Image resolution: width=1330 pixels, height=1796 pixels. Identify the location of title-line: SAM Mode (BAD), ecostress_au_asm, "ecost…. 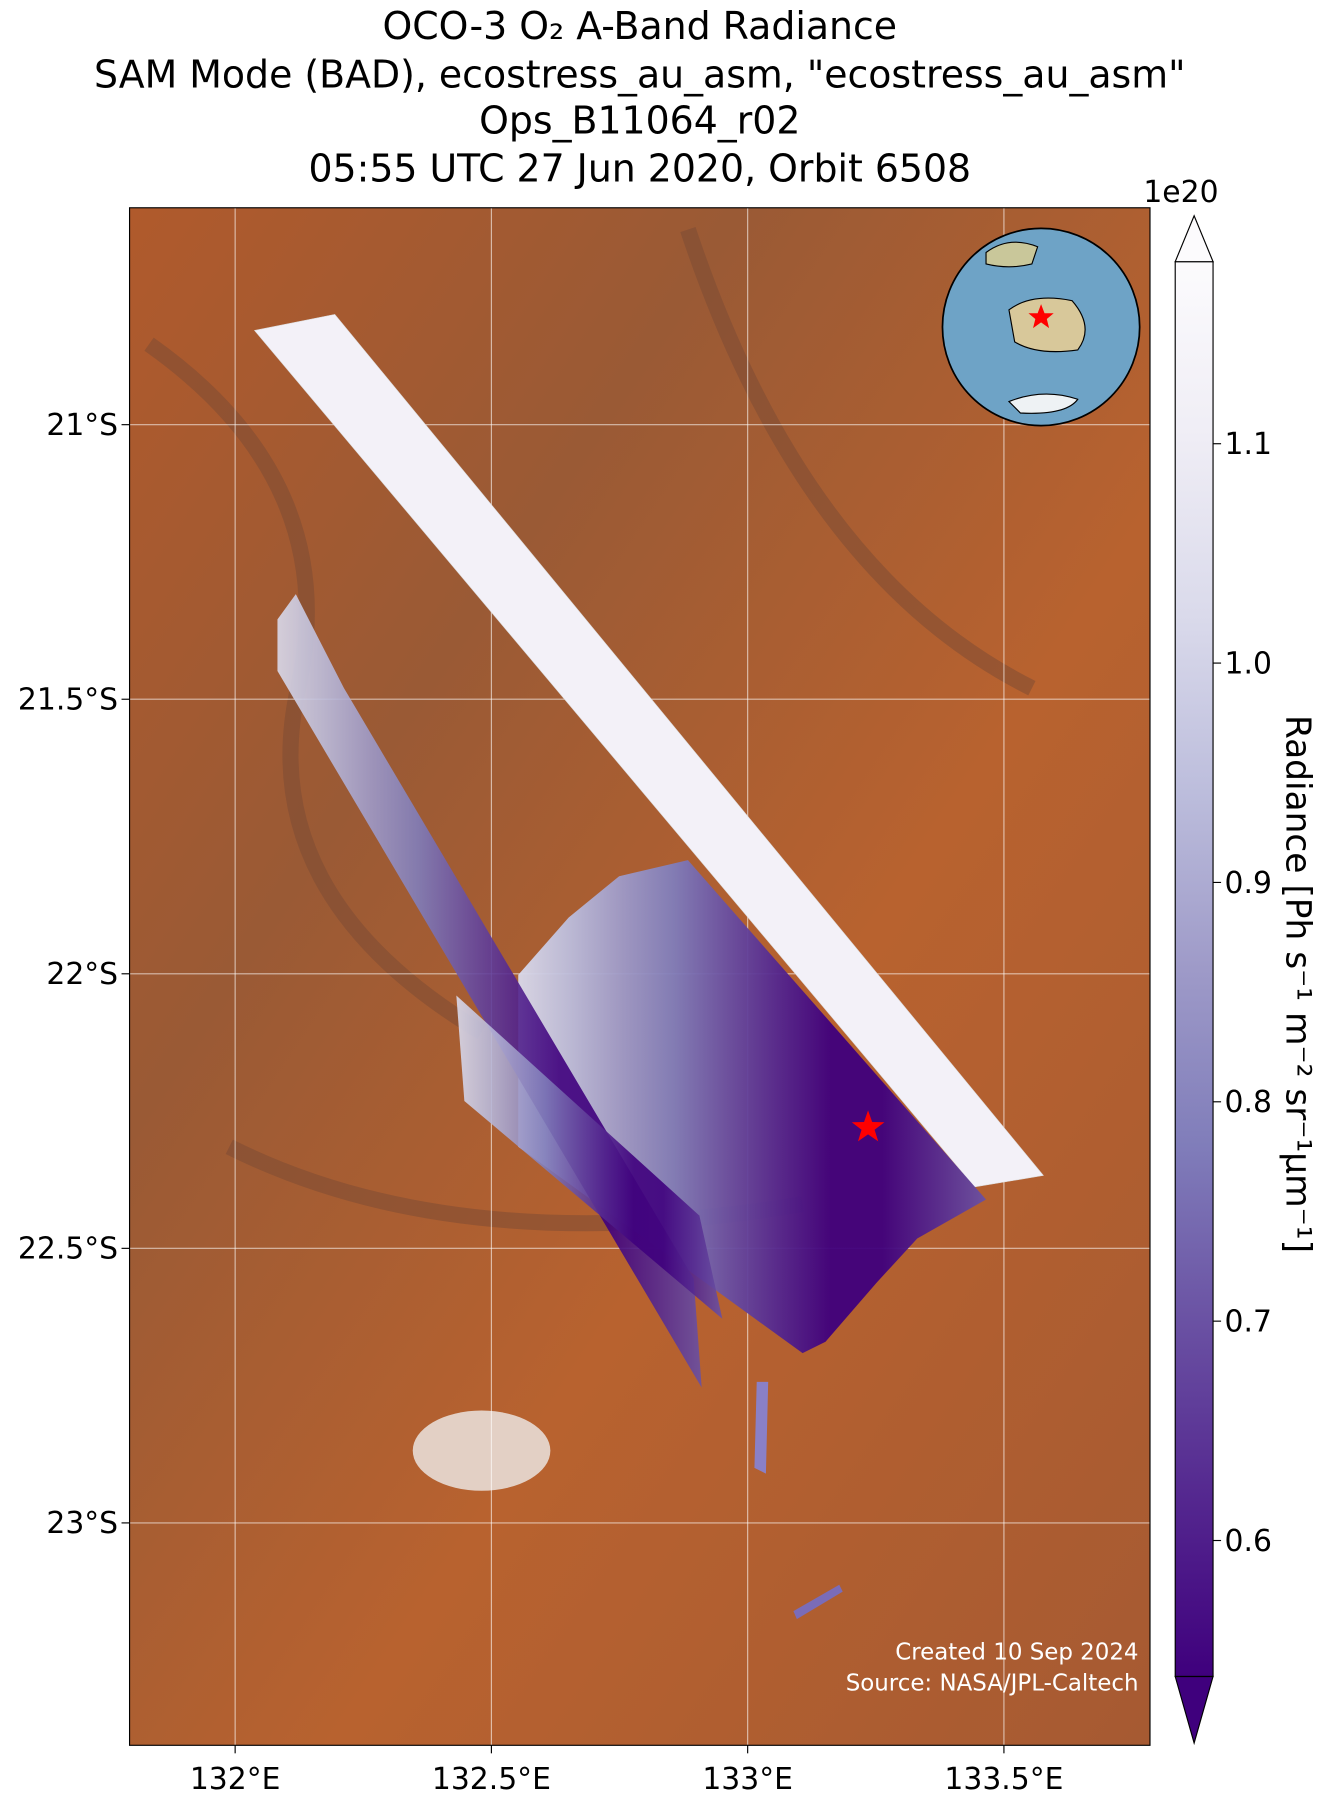
(640, 74).